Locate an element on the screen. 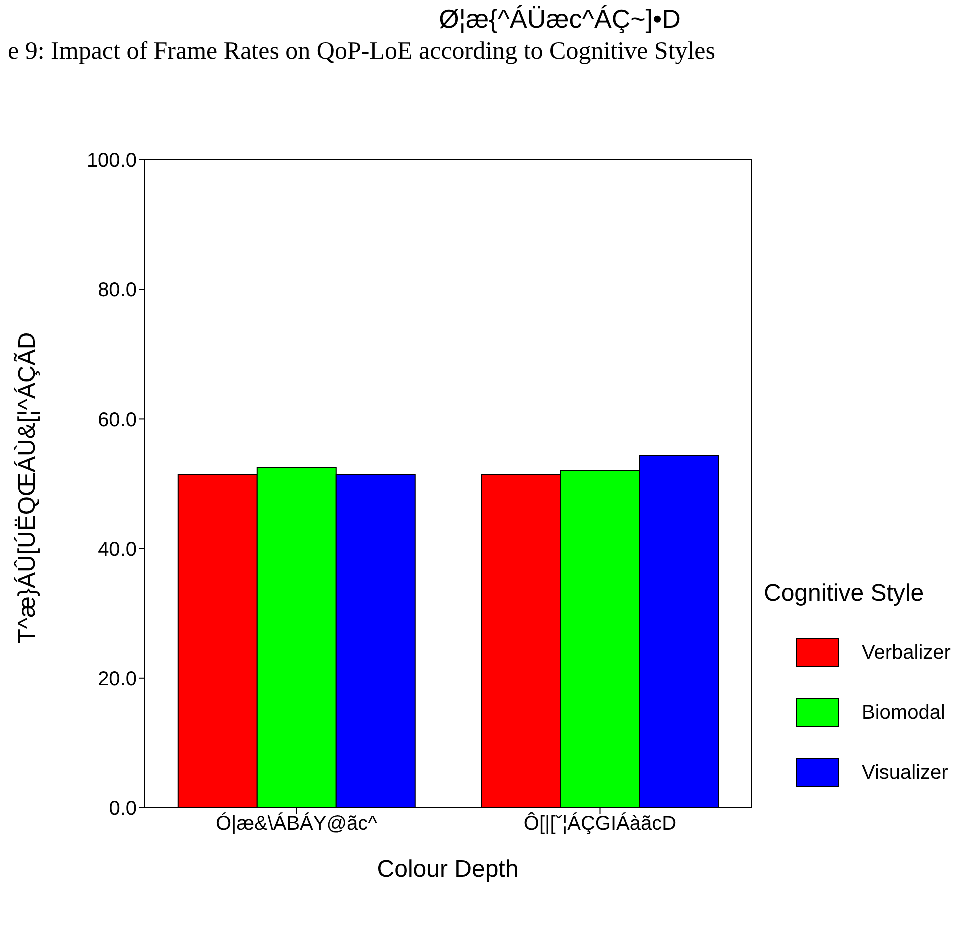 Image resolution: width=977 pixels, height=929 pixels. x-tick-label: Ó|æ&\ÁBÁY@ãc^ is located at coordinates (297, 824).